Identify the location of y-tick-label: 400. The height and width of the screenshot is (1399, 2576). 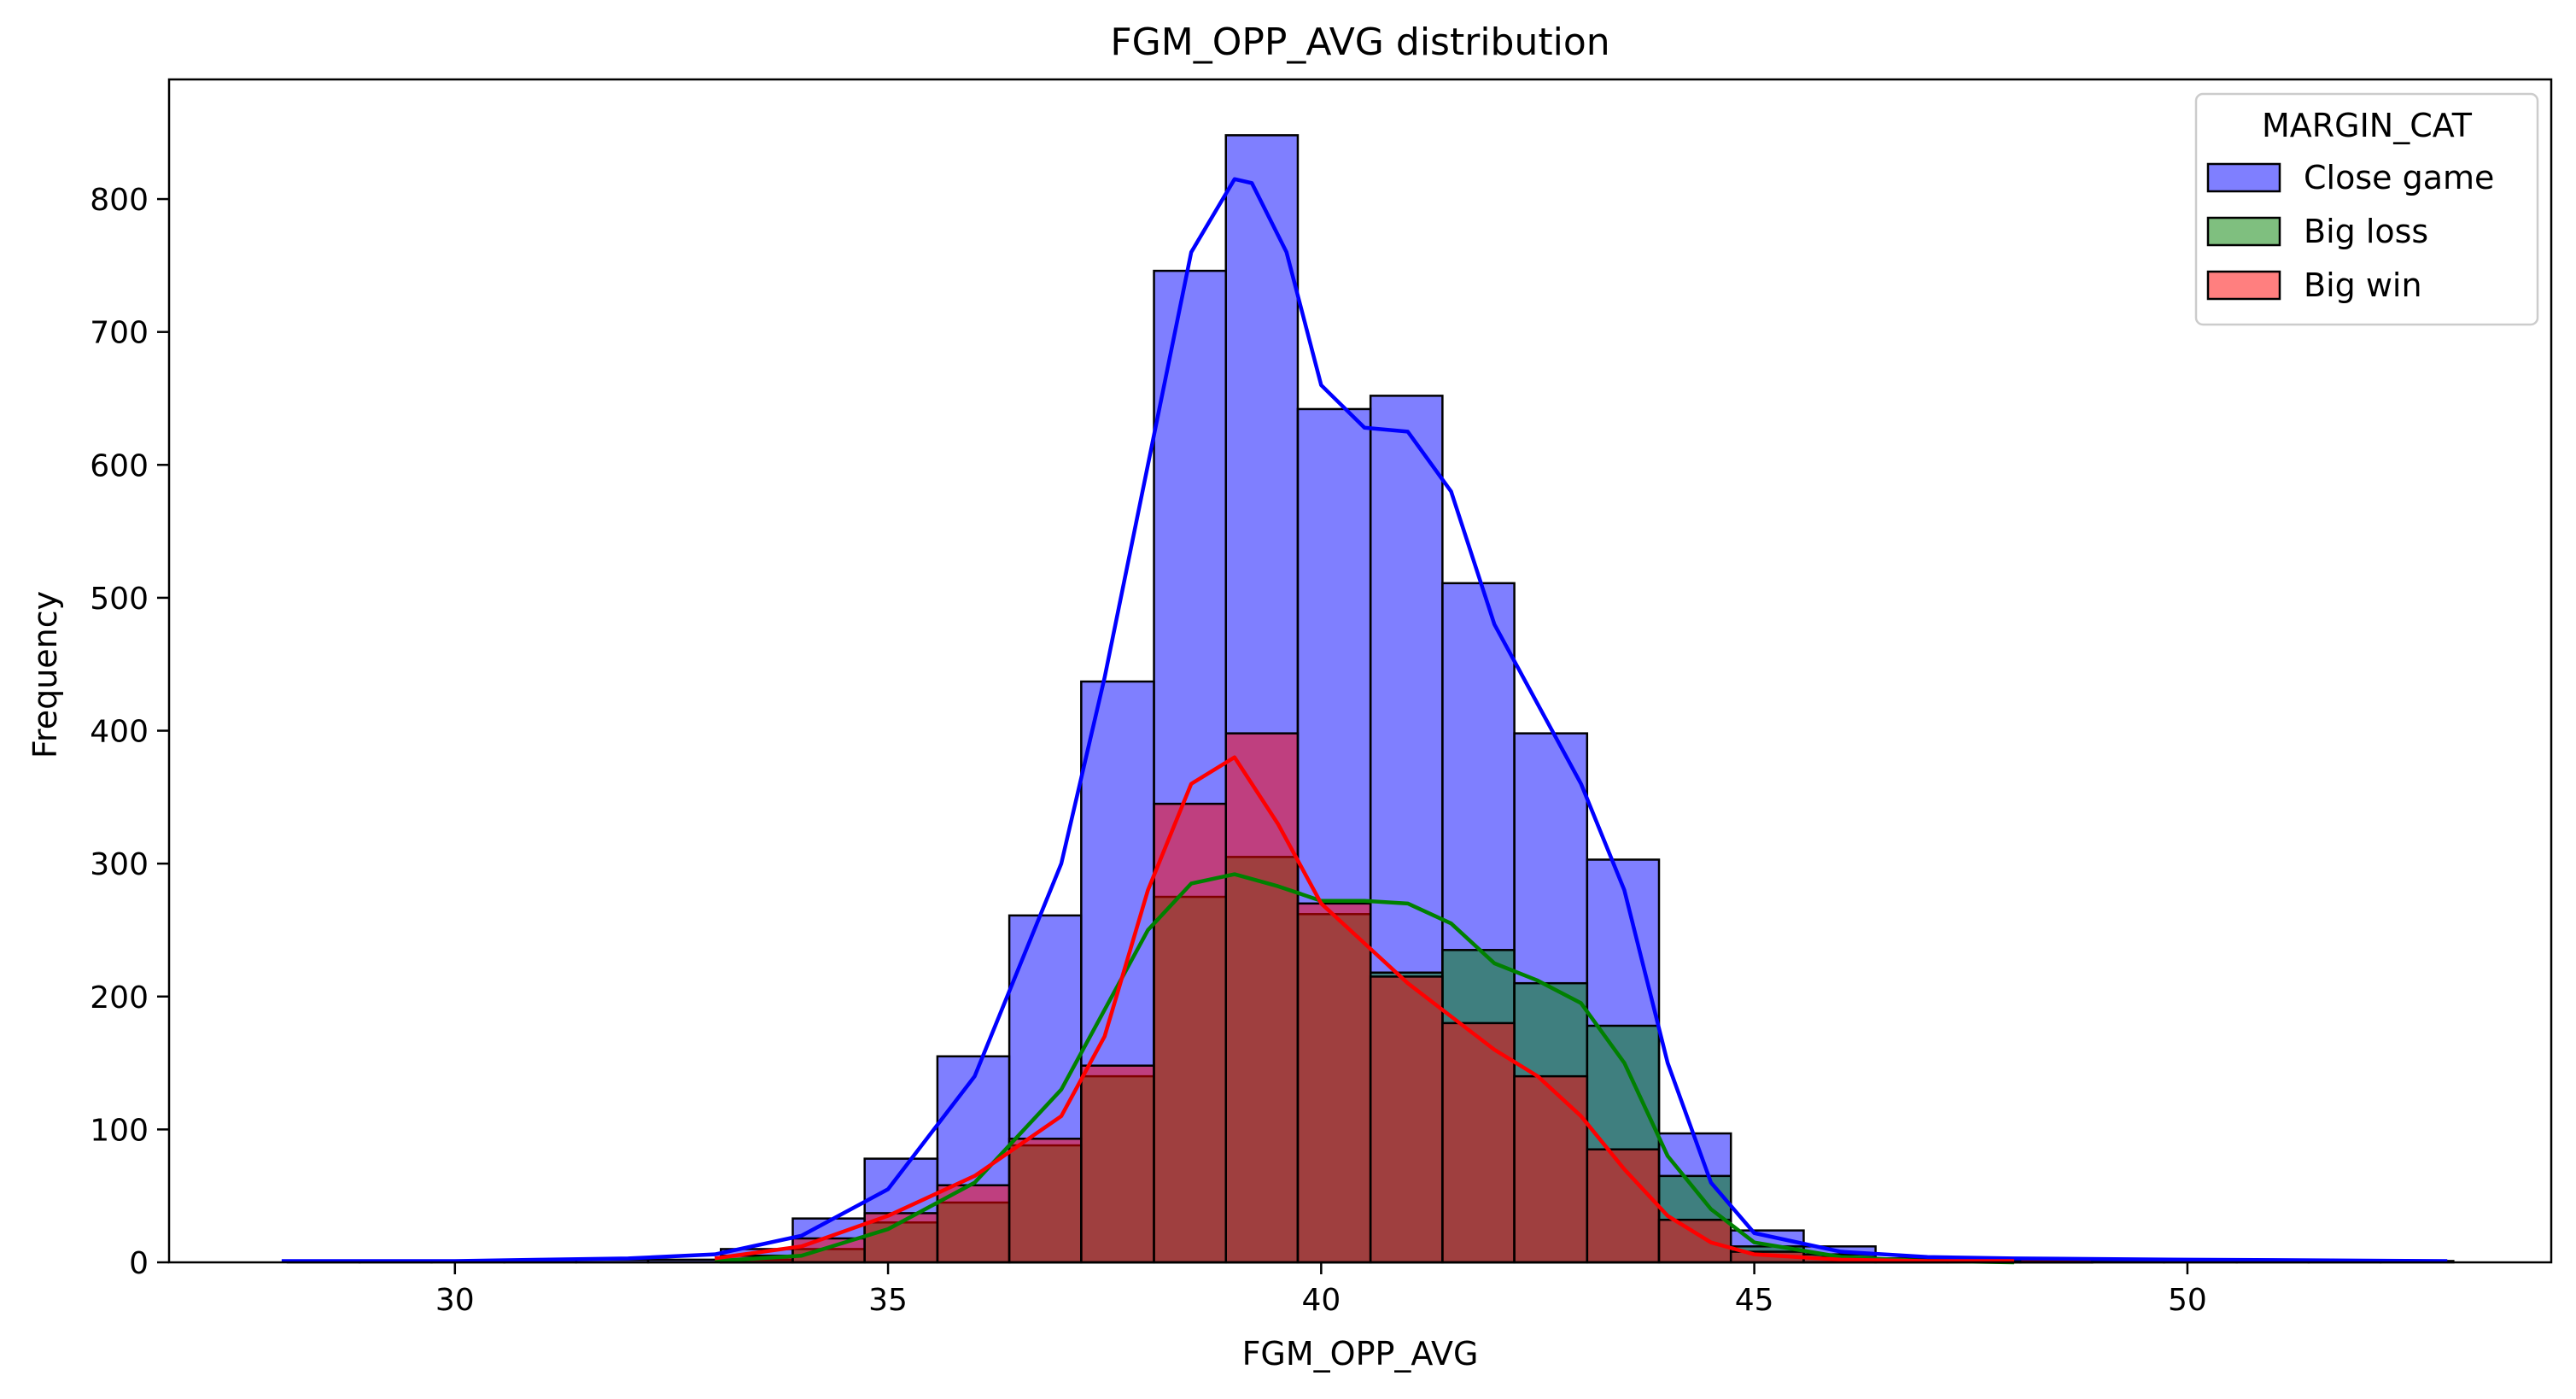
(120, 732).